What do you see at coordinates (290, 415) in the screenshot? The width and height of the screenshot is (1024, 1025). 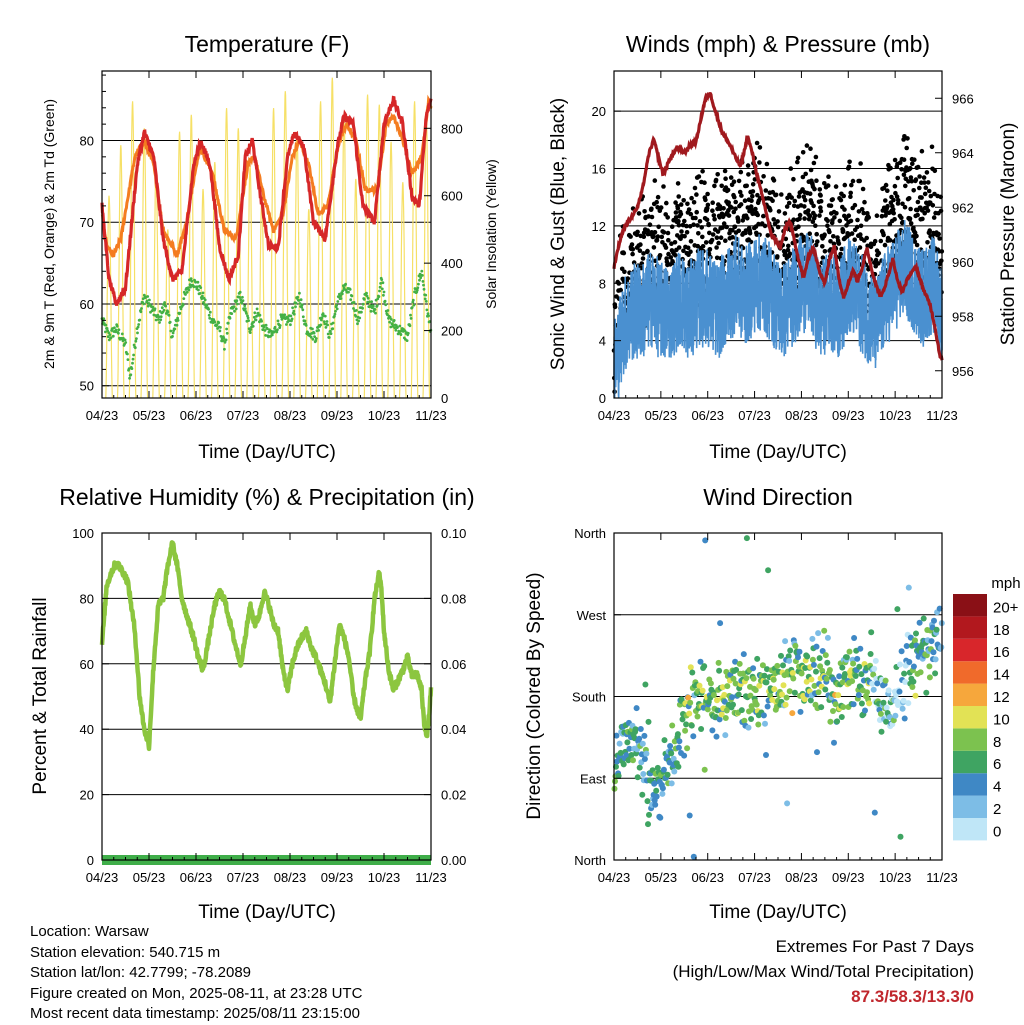 I see `temperature-xtick-label: 08/23` at bounding box center [290, 415].